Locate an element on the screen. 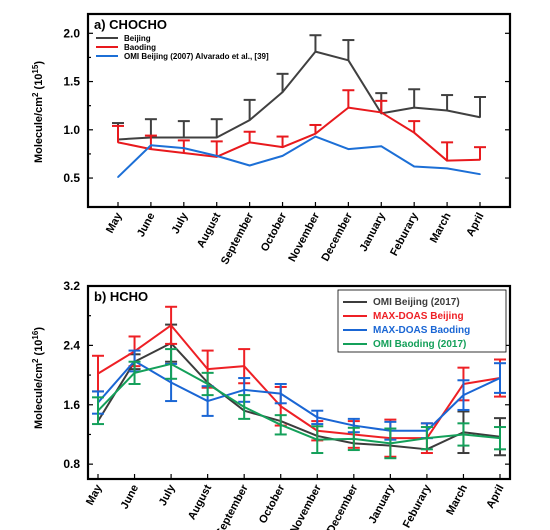 The image size is (550, 530). chocho-y-tick-label: 1.0 is located at coordinates (71, 130).